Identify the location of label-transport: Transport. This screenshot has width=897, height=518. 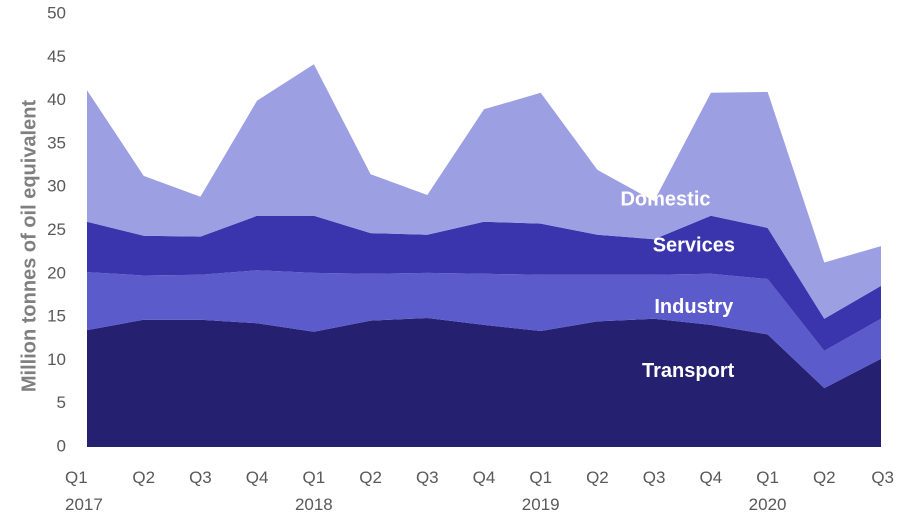
(688, 371).